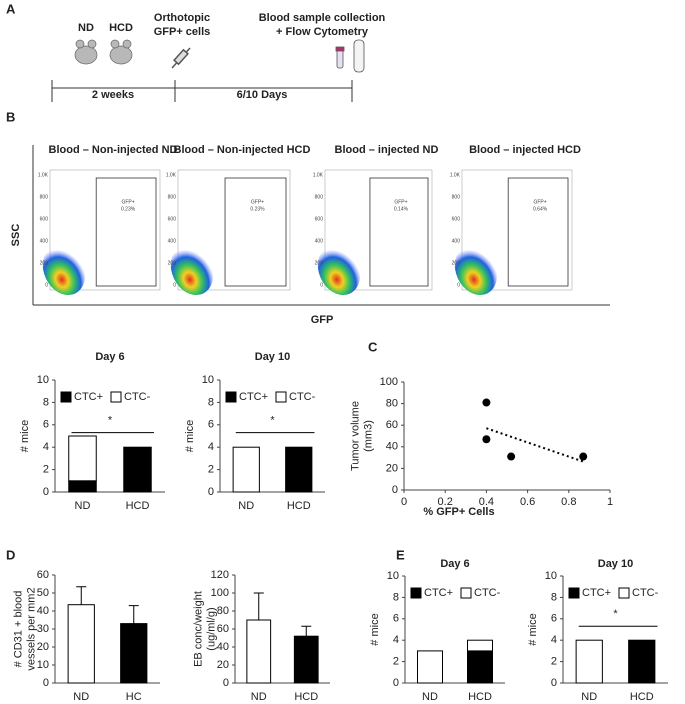  Describe the element at coordinates (540, 209) in the screenshot. I see `gate-percent: 0.64%` at that location.